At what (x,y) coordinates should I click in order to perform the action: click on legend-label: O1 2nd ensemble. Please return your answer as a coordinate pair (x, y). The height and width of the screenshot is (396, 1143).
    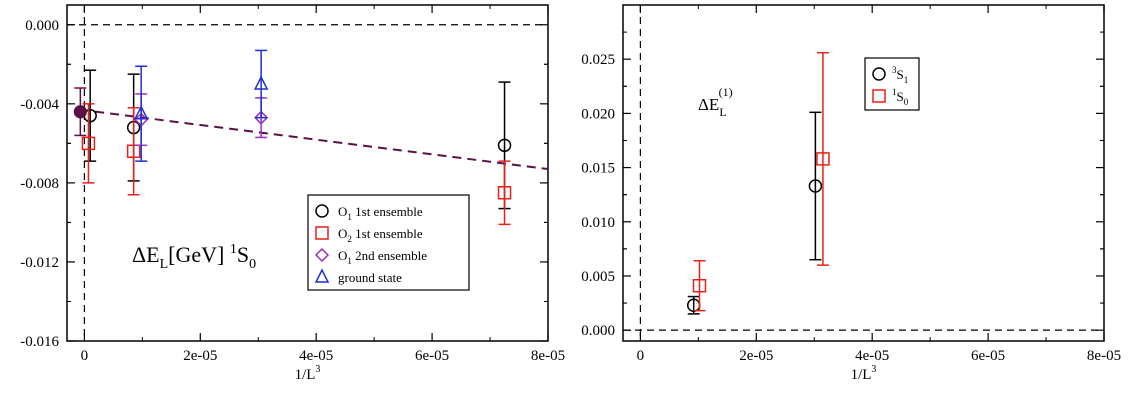
    Looking at the image, I should click on (382, 257).